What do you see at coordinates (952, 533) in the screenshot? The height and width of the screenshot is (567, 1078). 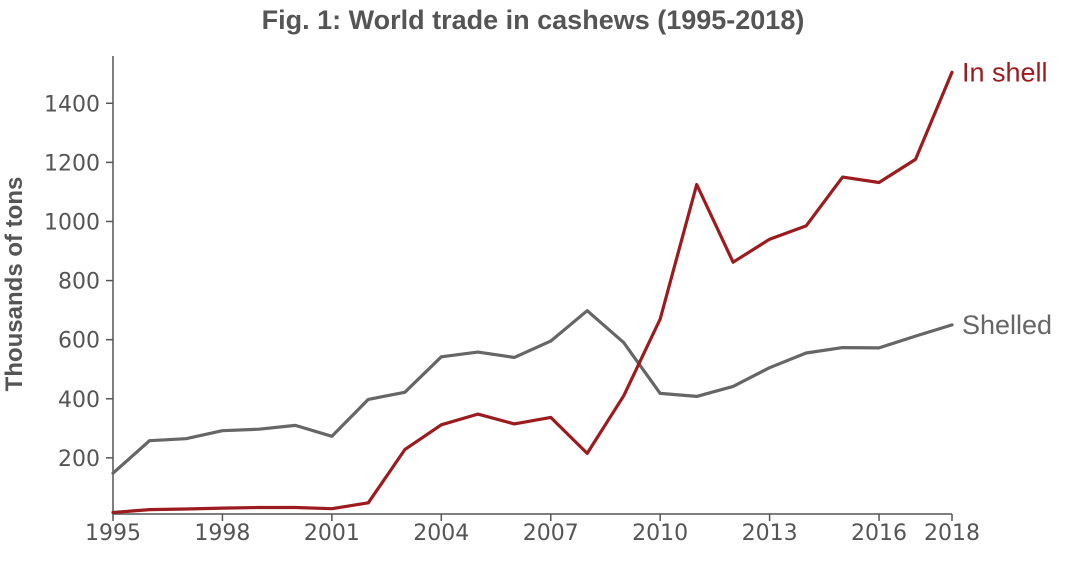 I see `x-tick-label: 2018` at bounding box center [952, 533].